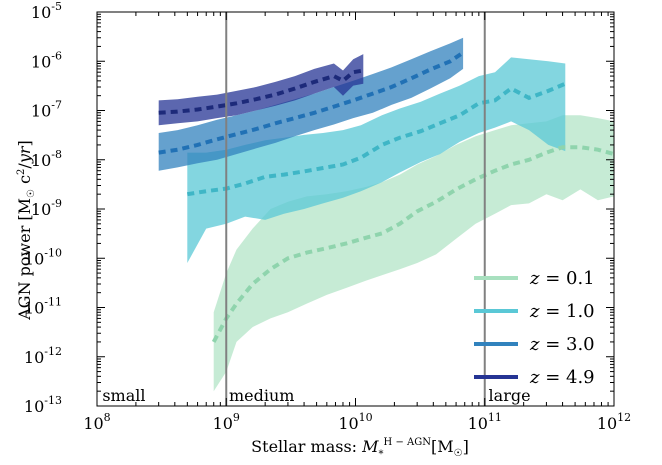  Describe the element at coordinates (43, 307) in the screenshot. I see `y-tick-label: 10⁻¹¹` at that location.